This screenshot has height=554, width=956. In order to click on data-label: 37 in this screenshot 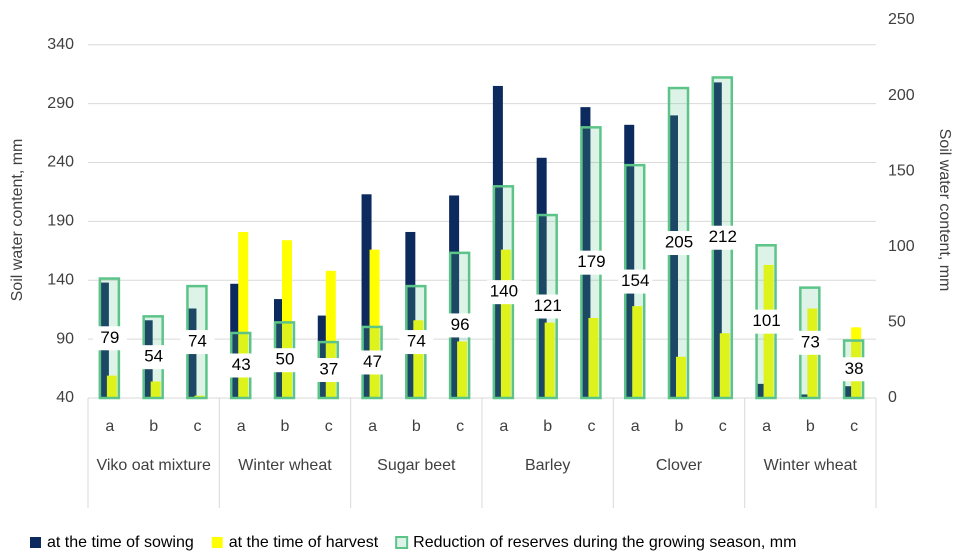, I will do `click(328, 369)`.